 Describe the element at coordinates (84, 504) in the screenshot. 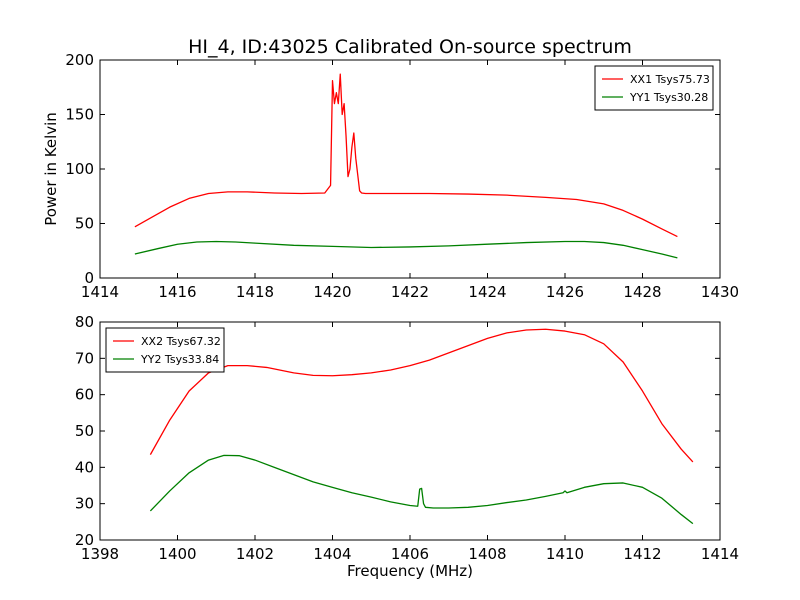

I see `bottom-y-tick-label: 30` at that location.